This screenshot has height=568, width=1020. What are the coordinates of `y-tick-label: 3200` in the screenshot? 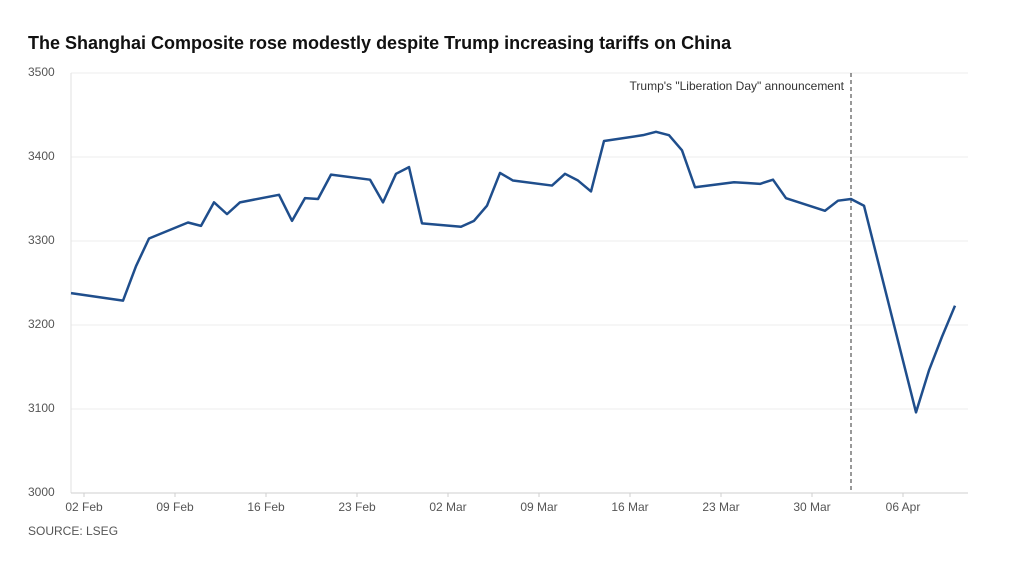 It's located at (41, 324).